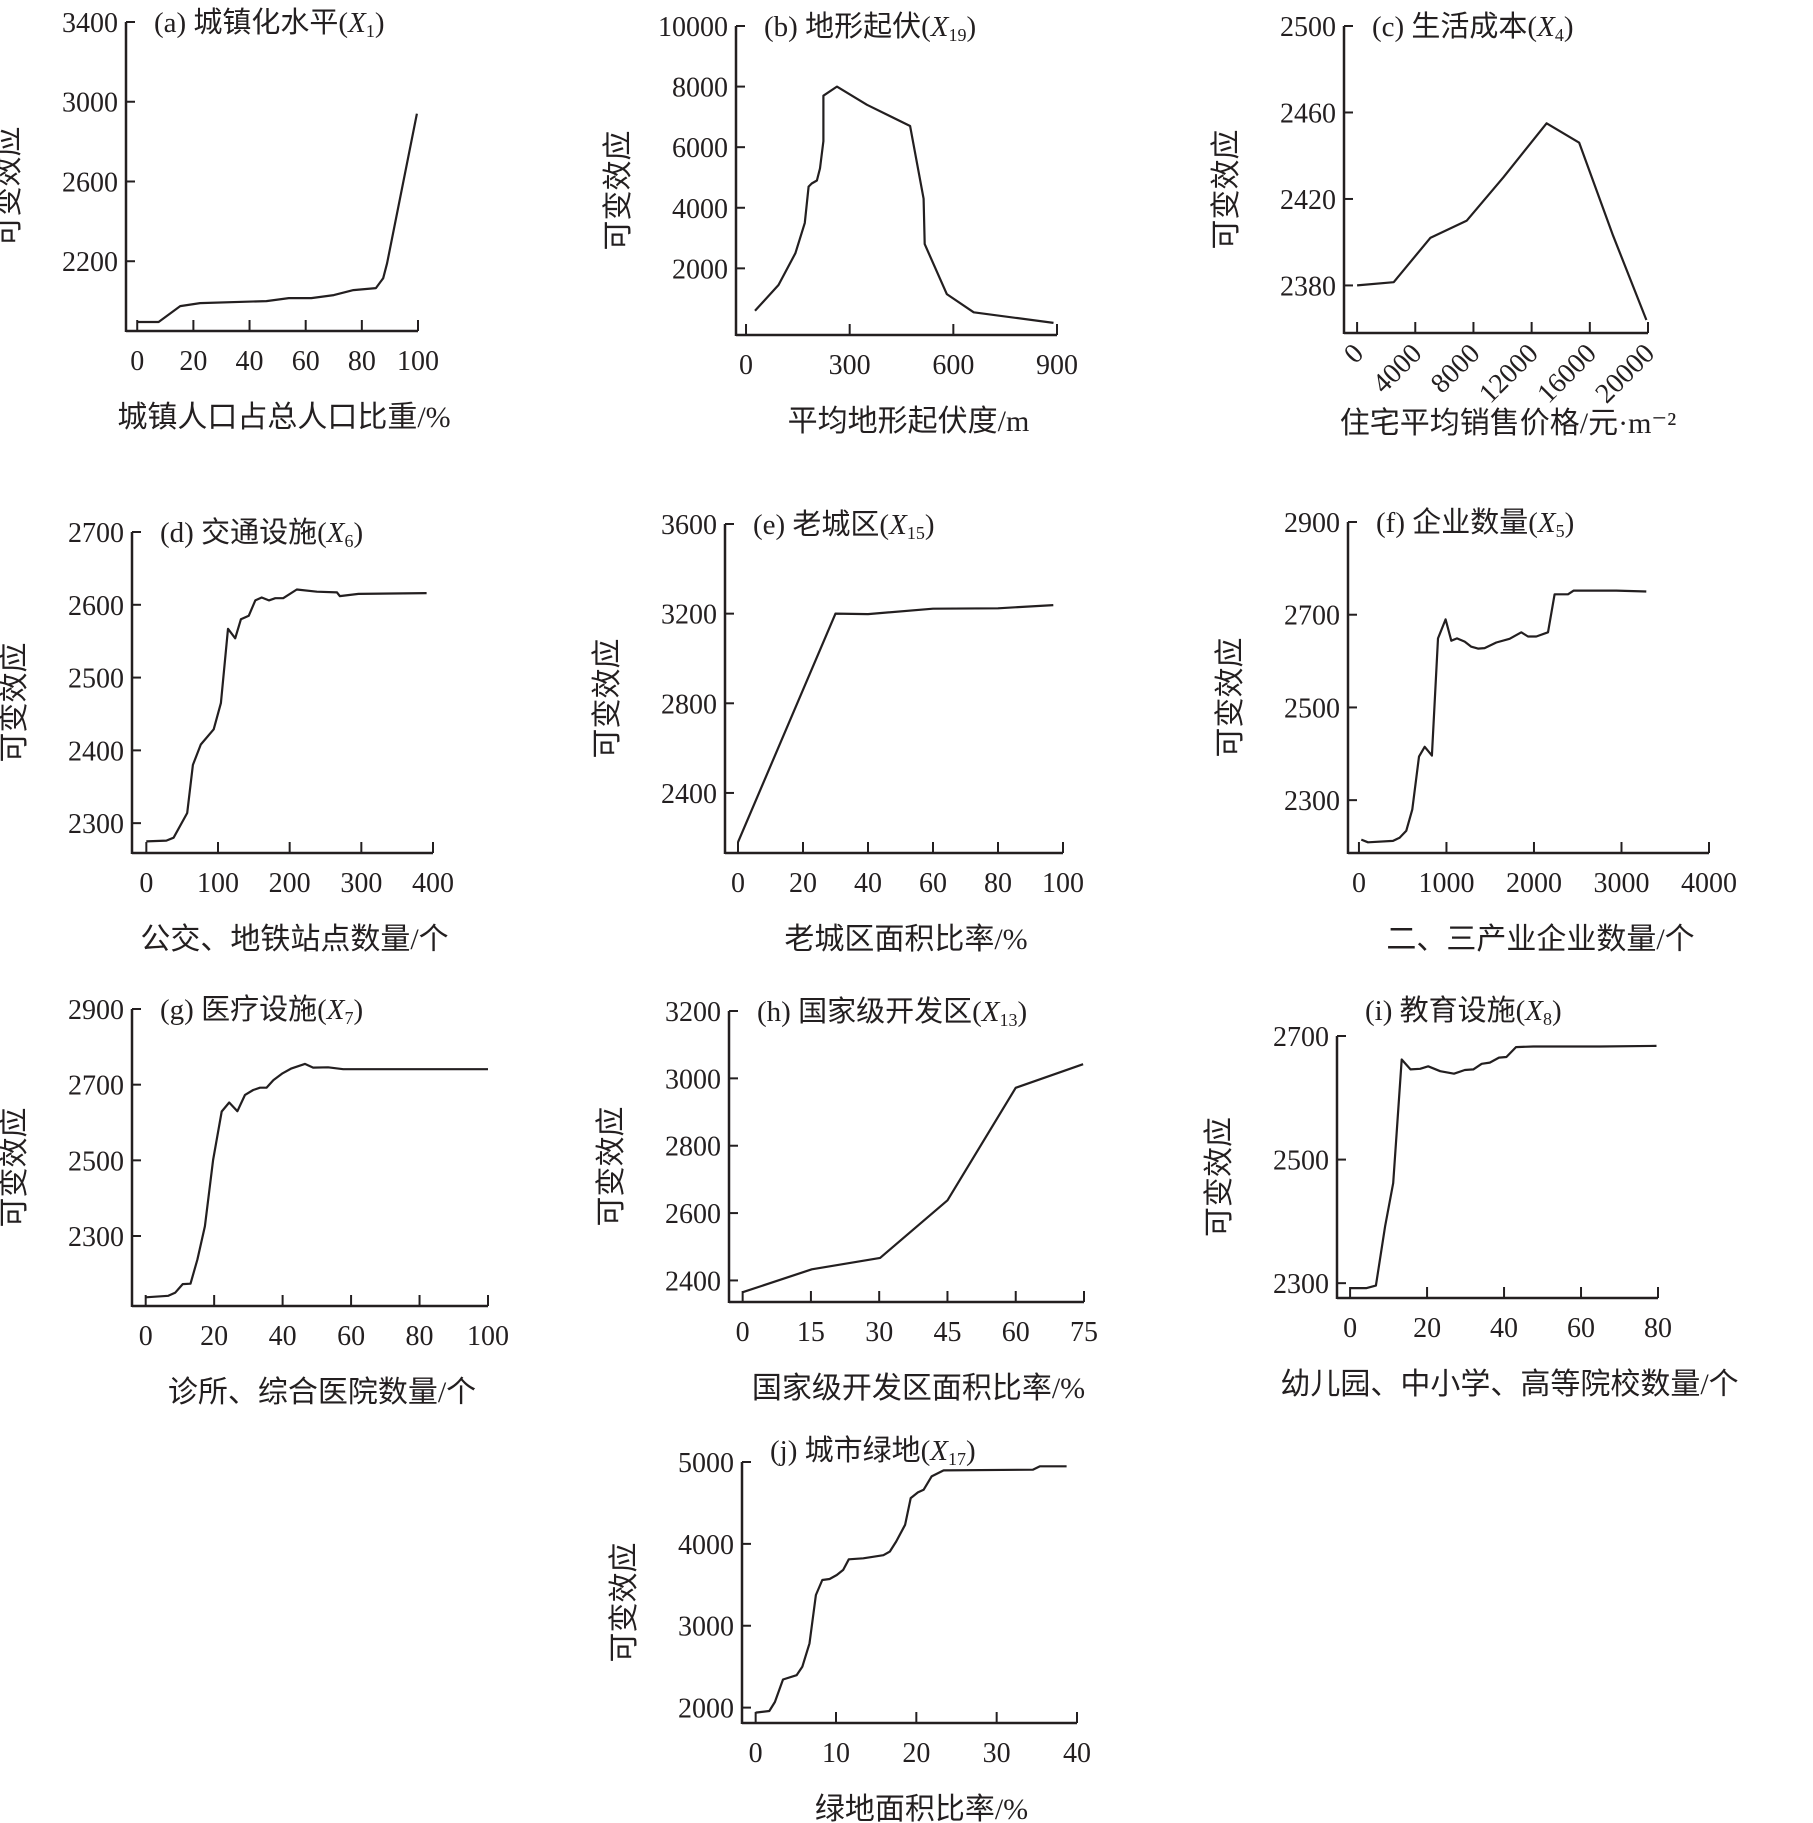  Describe the element at coordinates (1008, 1020) in the screenshot. I see `title-subscript: 13` at that location.